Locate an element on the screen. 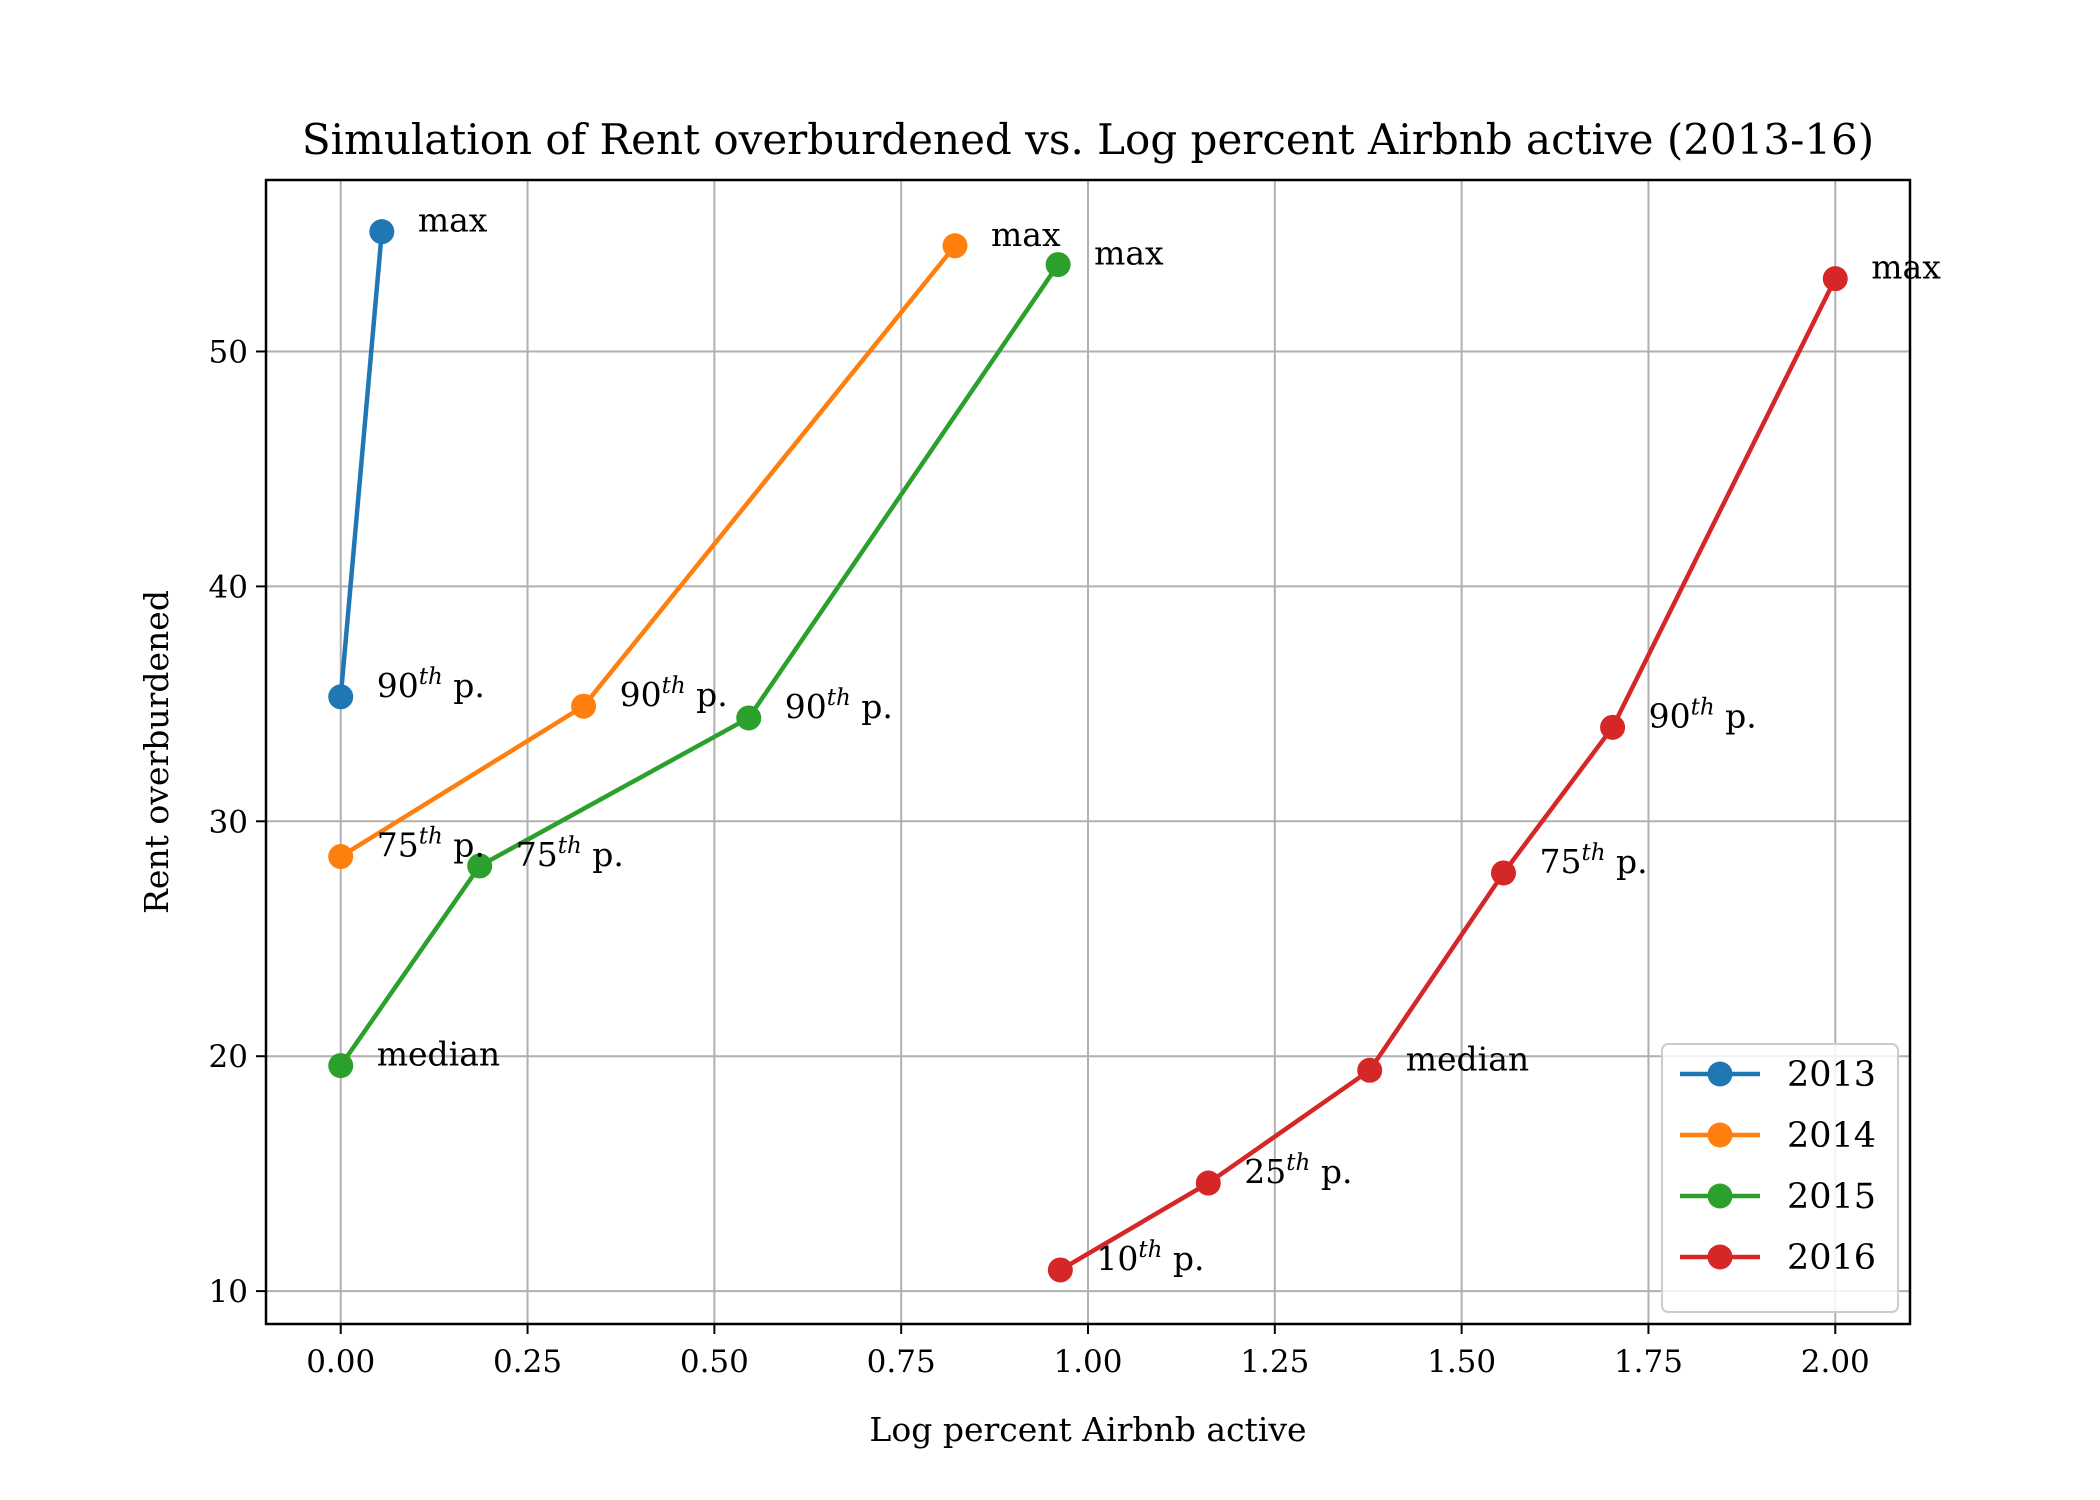 This screenshot has width=2100, height=1500. point-label: 10th p. is located at coordinates (1150, 1257).